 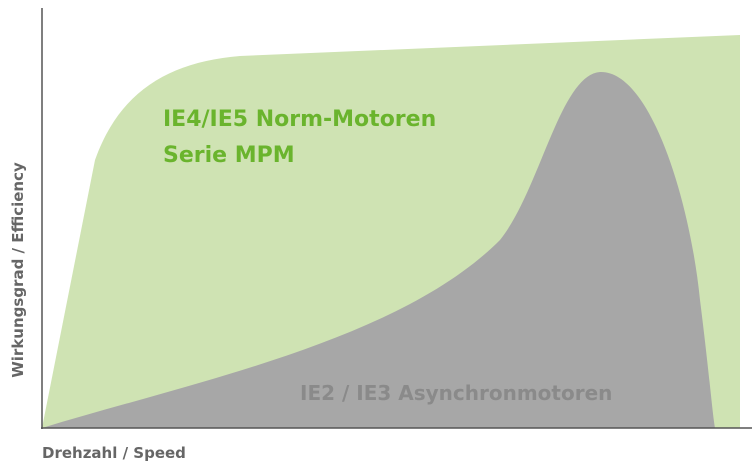 I want to click on green-label-line: Serie MPM, so click(x=229, y=155).